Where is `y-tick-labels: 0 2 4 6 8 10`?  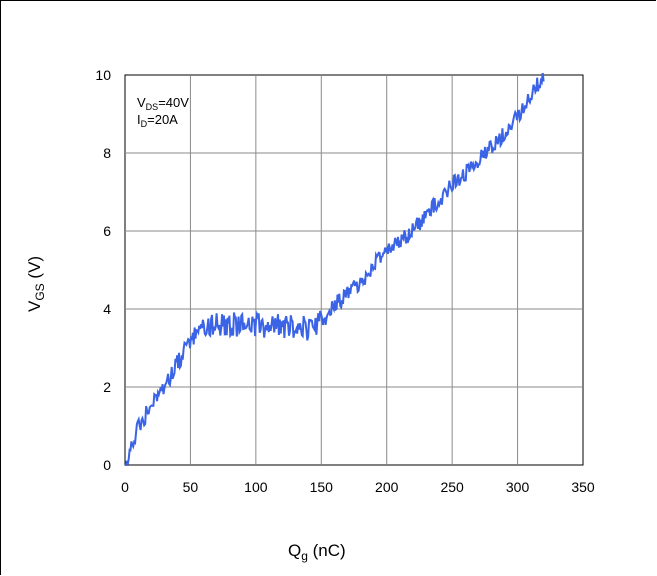 y-tick-labels: 0 2 4 6 8 10 is located at coordinates (103, 270).